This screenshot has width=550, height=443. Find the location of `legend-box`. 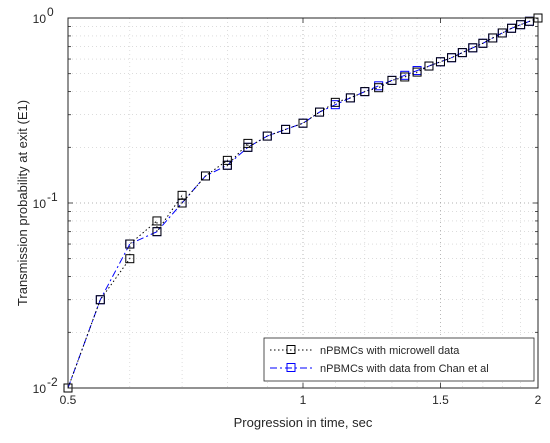

legend-box is located at coordinates (399, 359).